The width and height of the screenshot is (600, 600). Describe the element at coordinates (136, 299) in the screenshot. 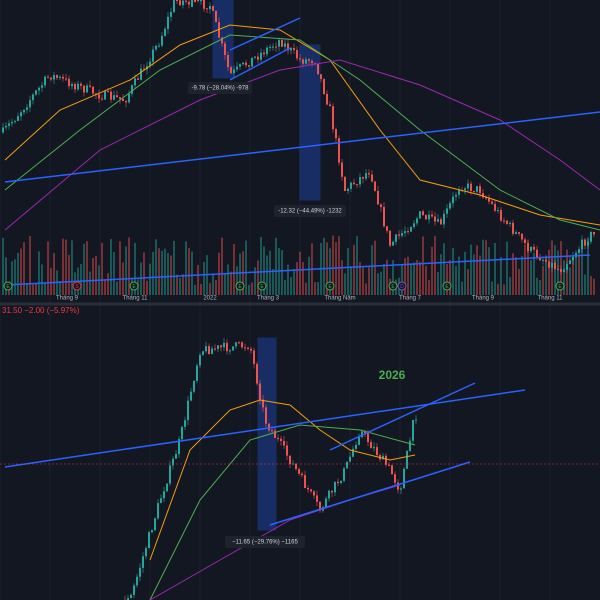

I see `x-axis-label: Tháng 11` at that location.